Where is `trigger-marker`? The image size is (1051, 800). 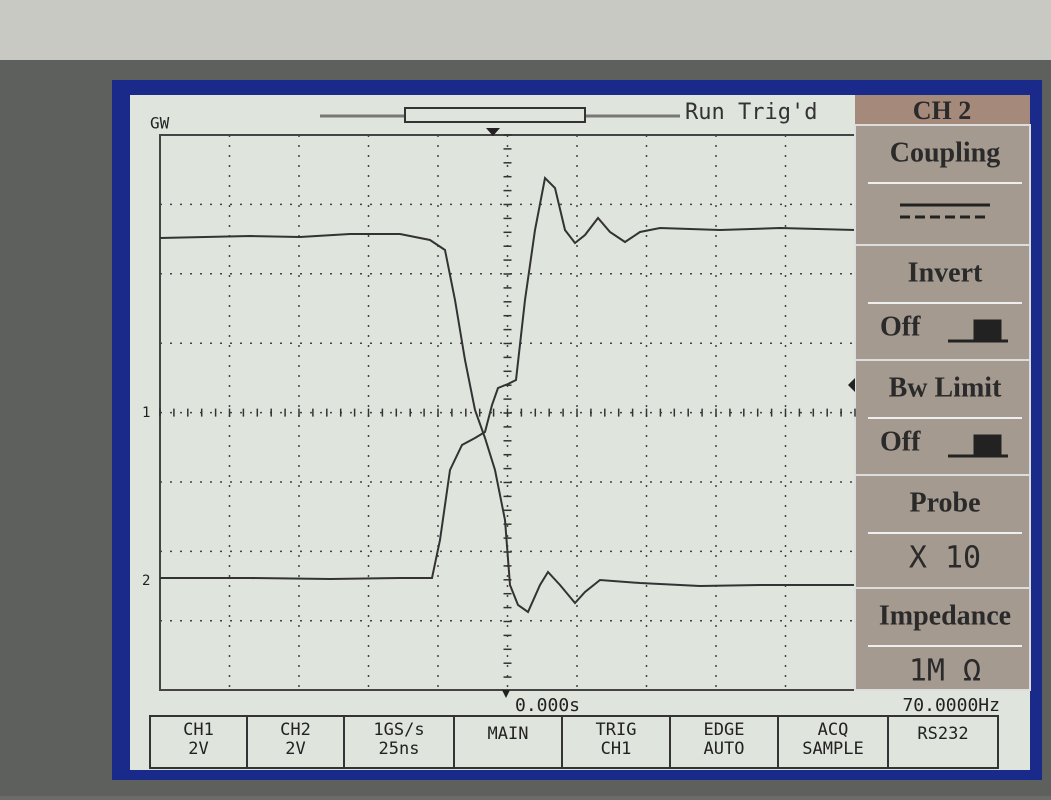 trigger-marker is located at coordinates (493, 132).